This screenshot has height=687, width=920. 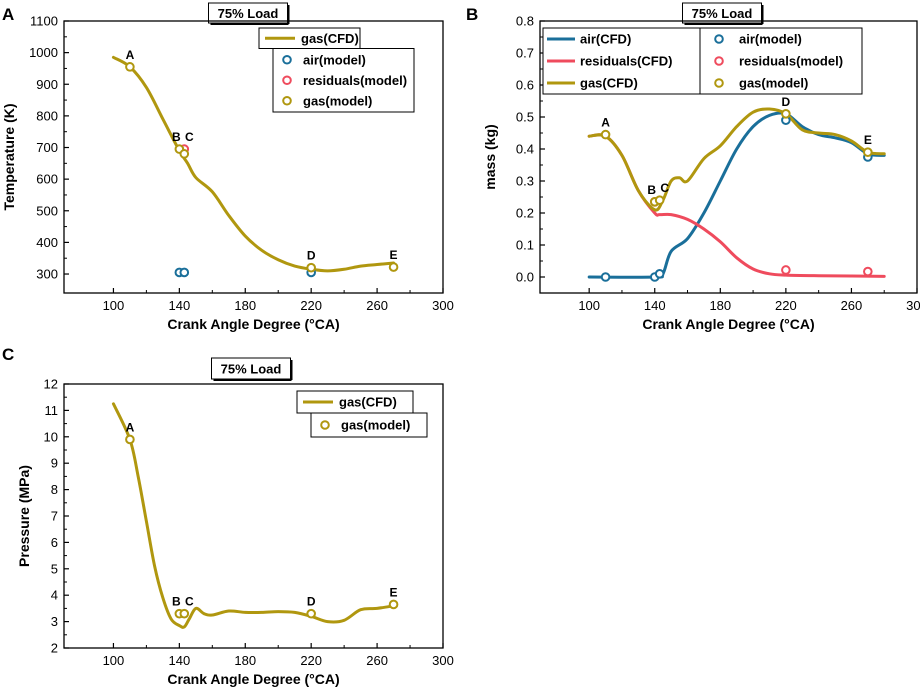 What do you see at coordinates (9, 156) in the screenshot?
I see `y-axis-title: Temperature (K)` at bounding box center [9, 156].